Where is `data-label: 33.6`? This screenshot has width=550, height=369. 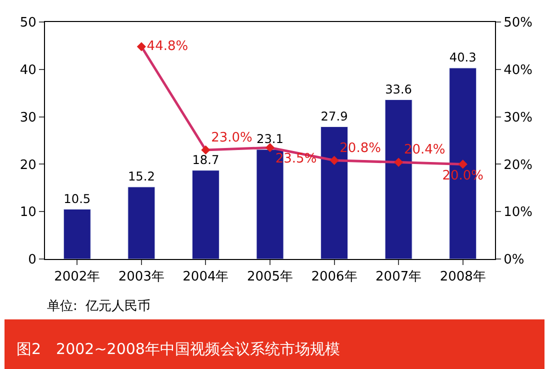
data-label: 33.6 is located at coordinates (398, 89).